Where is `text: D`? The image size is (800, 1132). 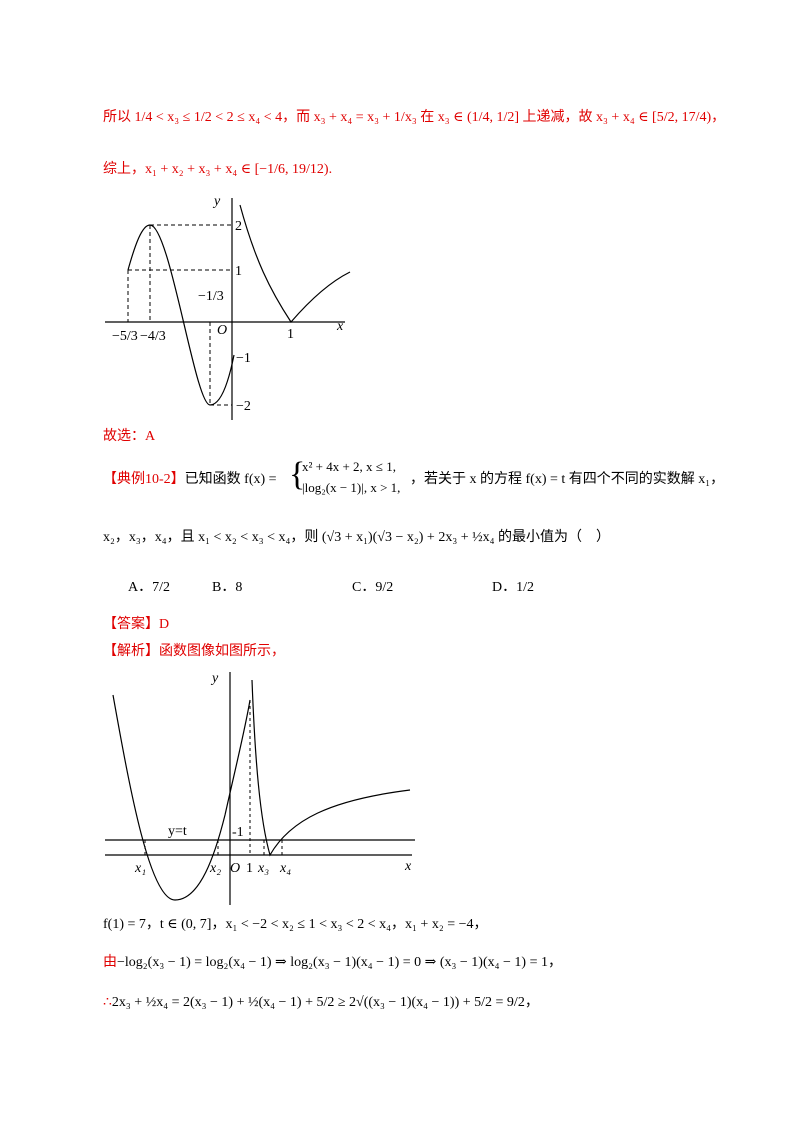
text: D is located at coordinates (164, 624).